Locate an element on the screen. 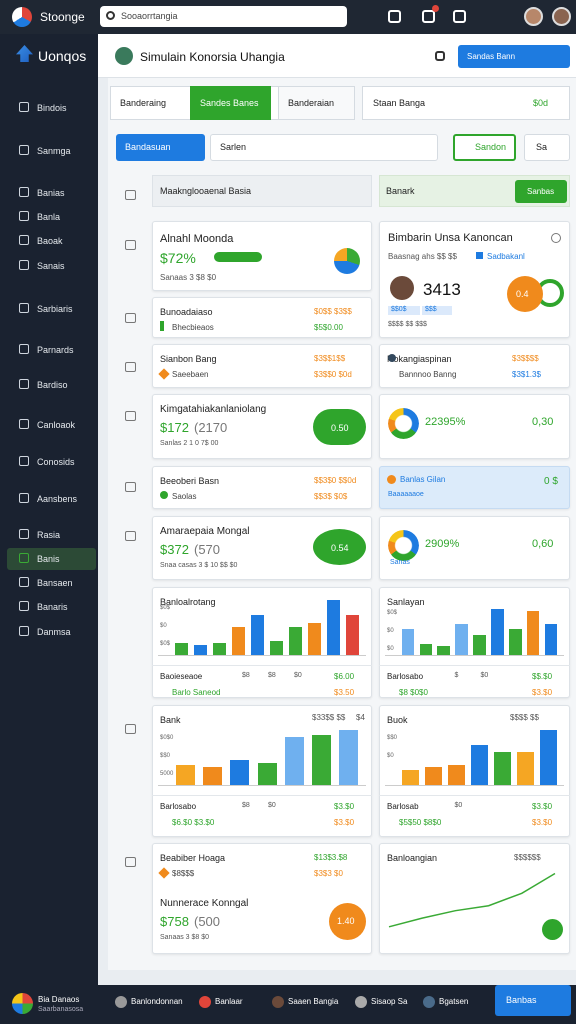  footer-button is located at coordinates (533, 1000).